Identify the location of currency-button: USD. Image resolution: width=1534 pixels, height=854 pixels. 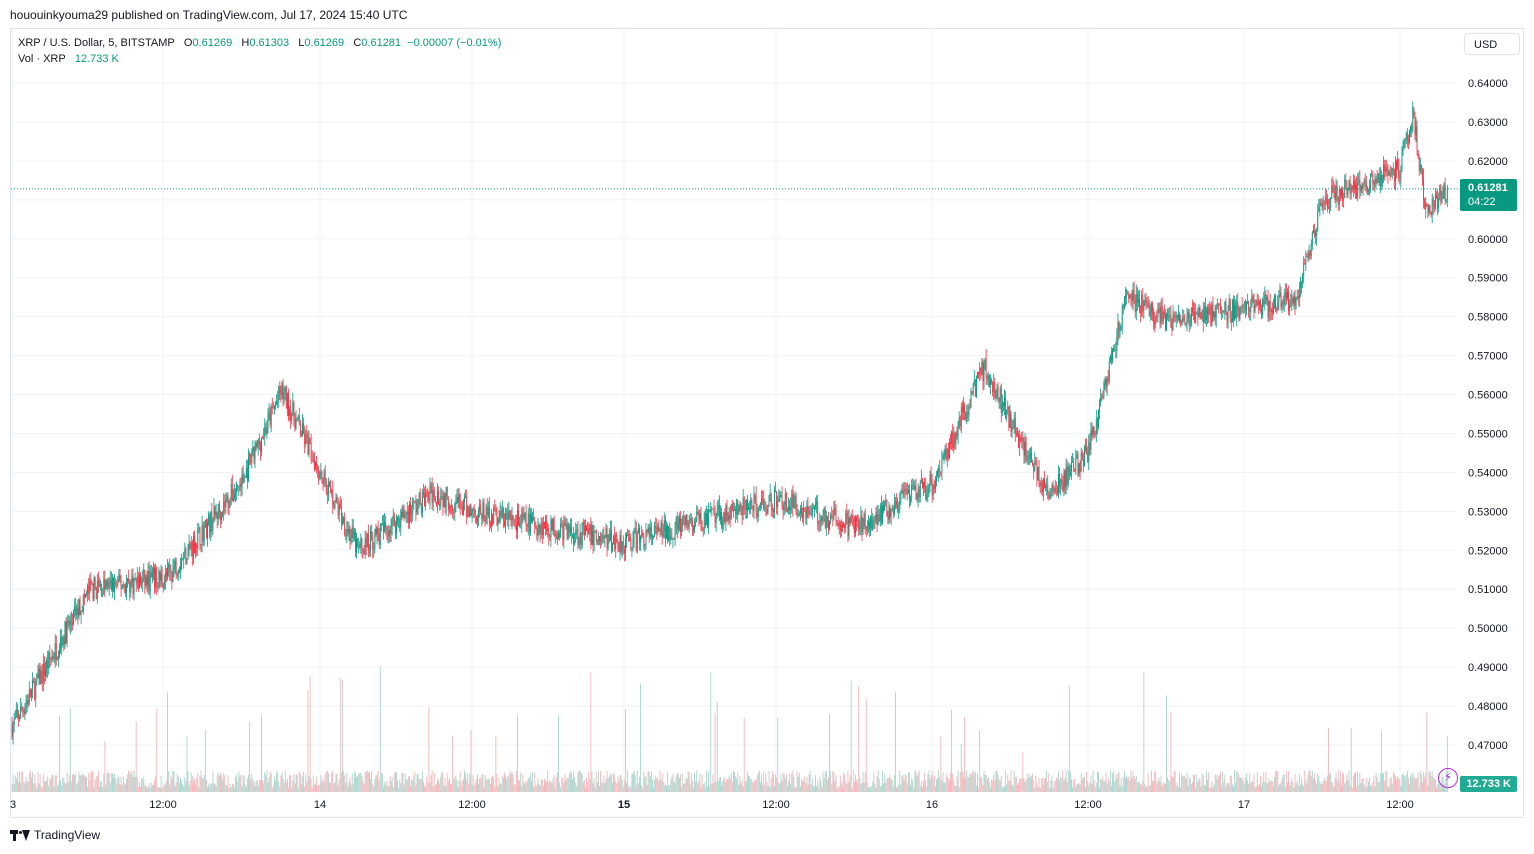
(1492, 44).